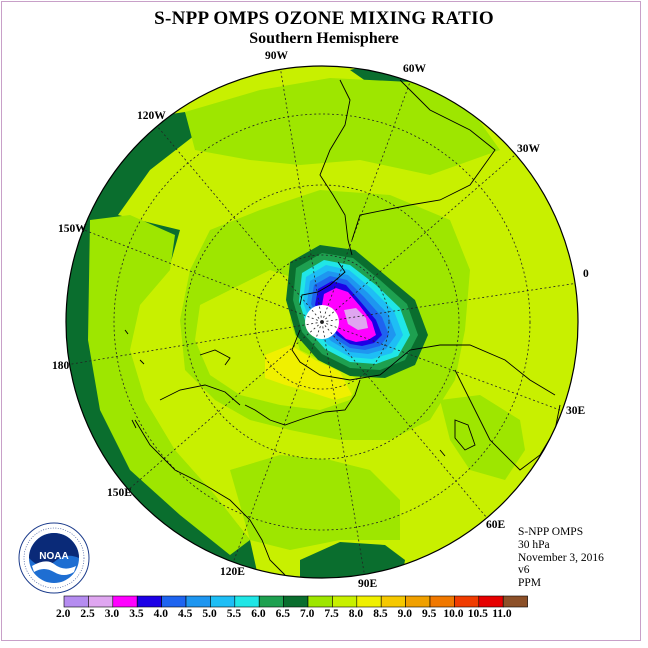 The image size is (648, 648). I want to click on ozone-band-6.5-south, so click(352, 560).